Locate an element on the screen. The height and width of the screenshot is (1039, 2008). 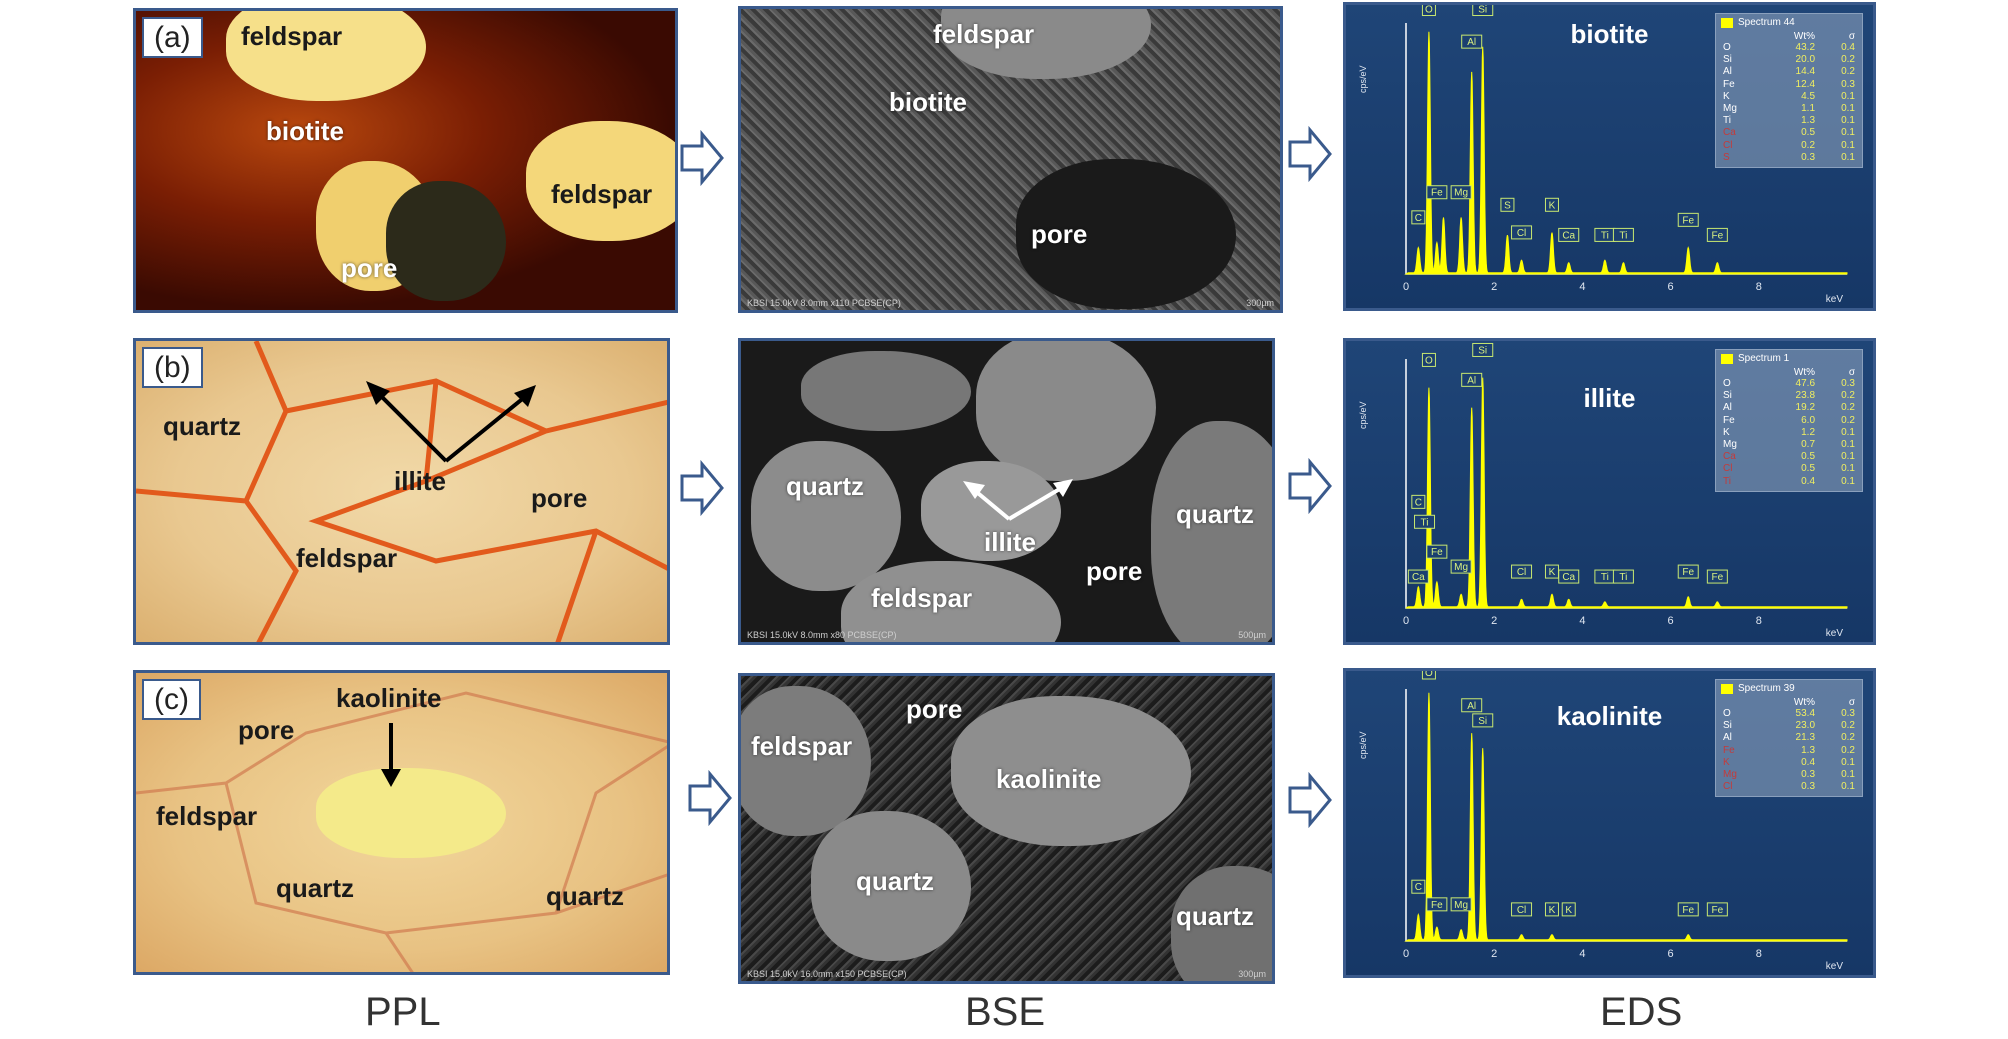
composition-row: Ca 0.5 0.1 is located at coordinates (1789, 457).